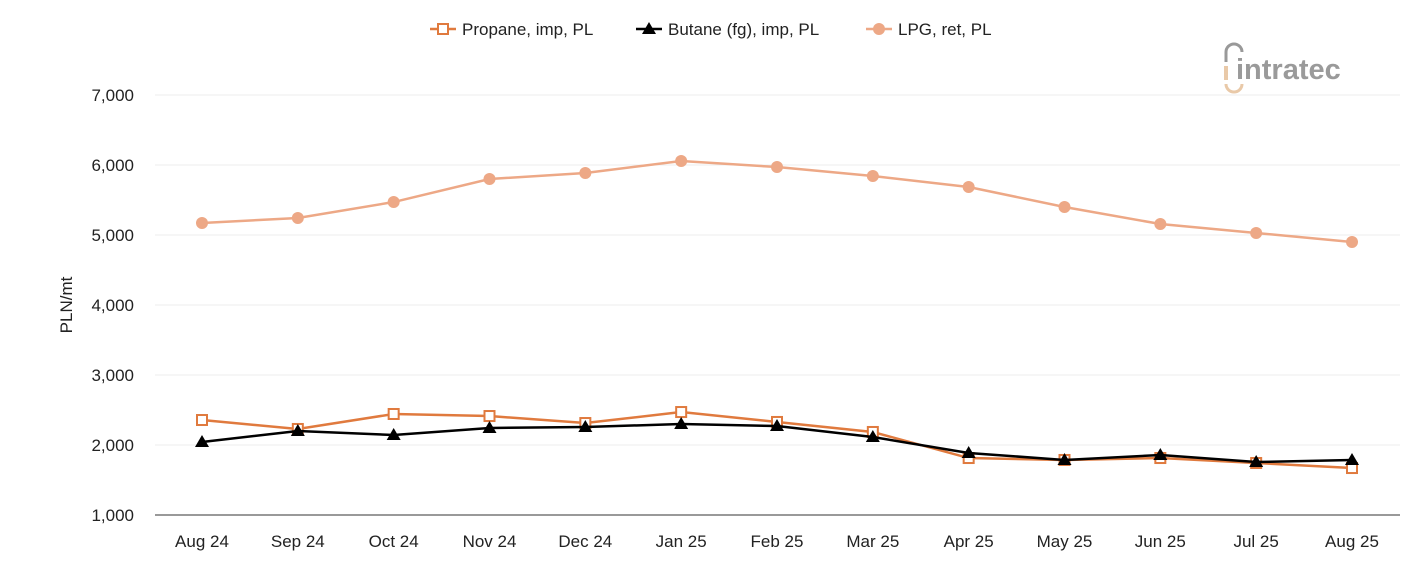 Image resolution: width=1401 pixels, height=566 pixels. I want to click on x-tick-label: Jul 25, so click(1255, 541).